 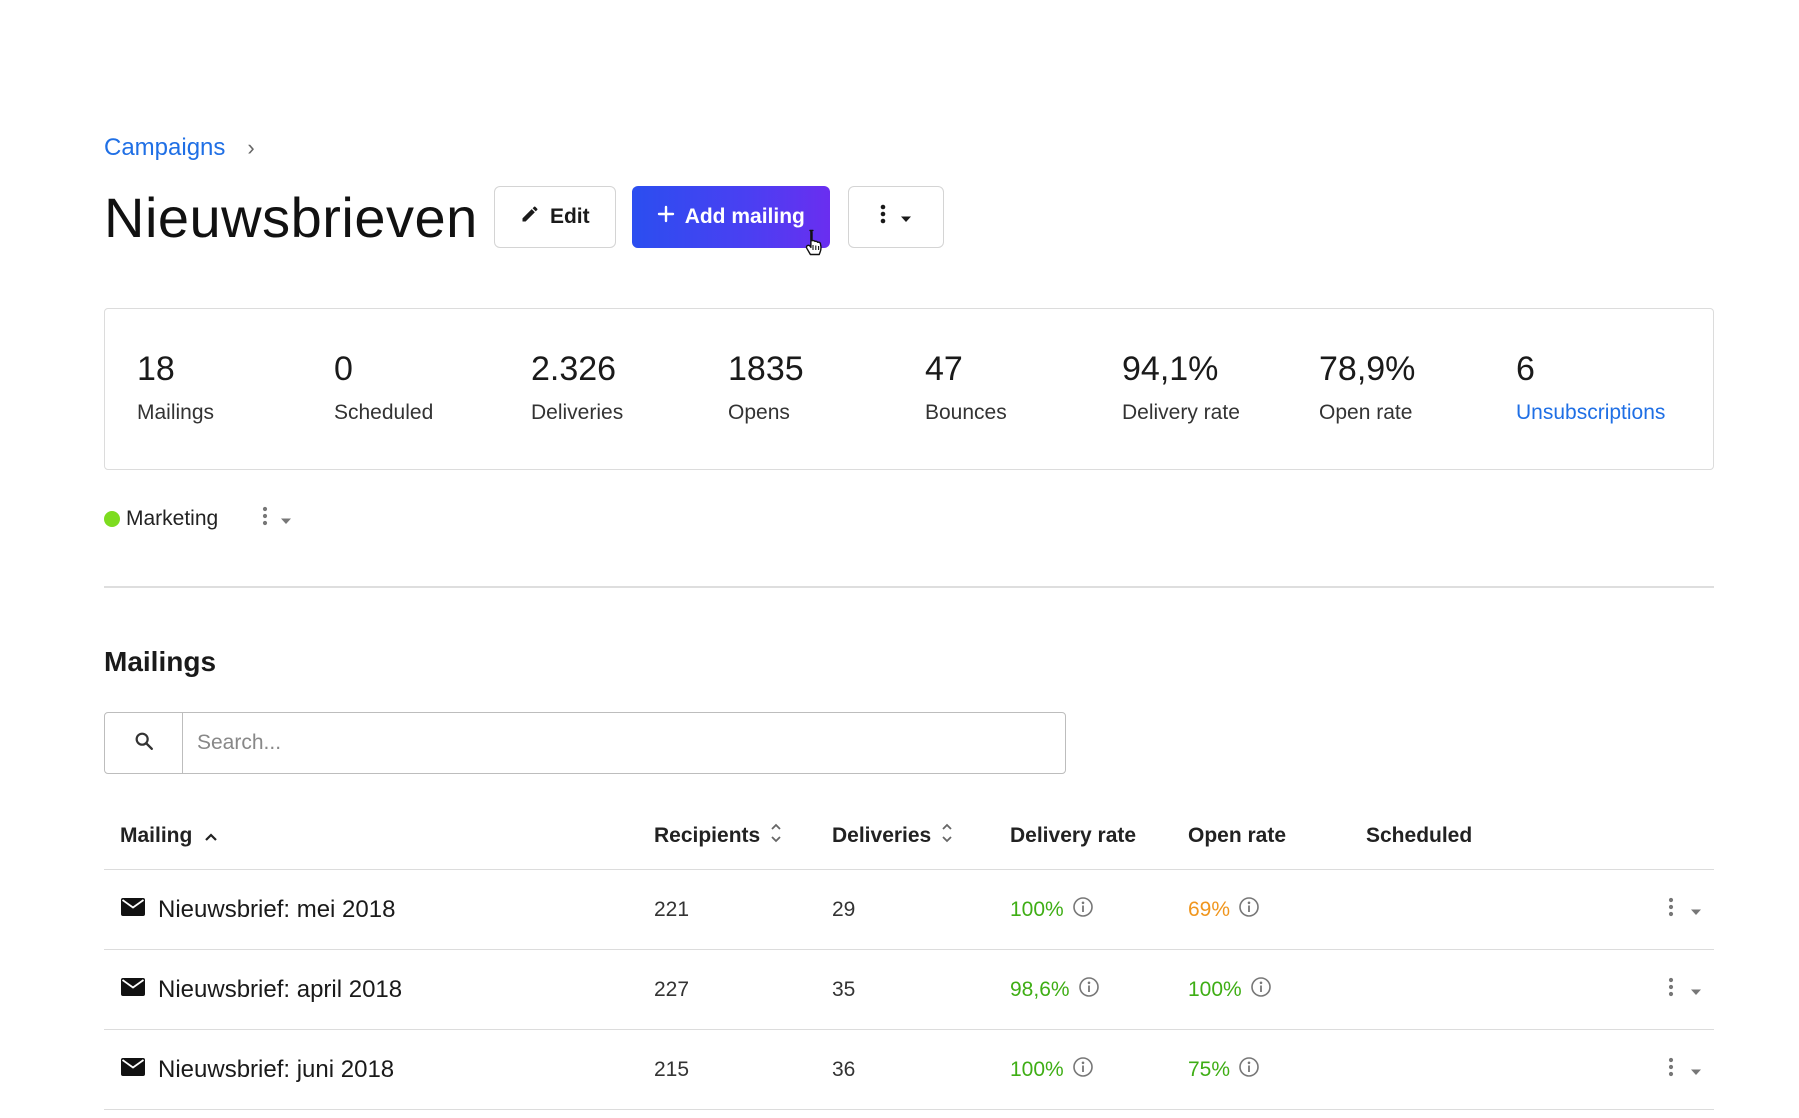 I want to click on column-header-label: Deliveries, so click(x=882, y=835).